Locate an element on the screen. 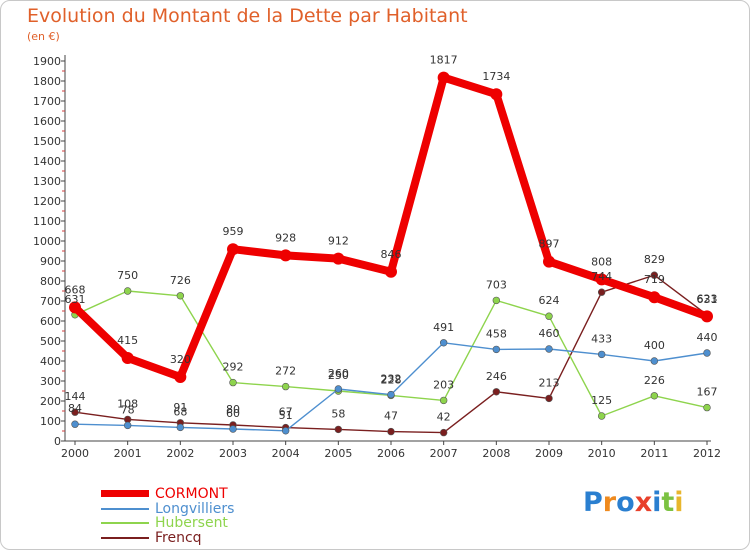 The width and height of the screenshot is (750, 550). data-label: 897 is located at coordinates (549, 244).